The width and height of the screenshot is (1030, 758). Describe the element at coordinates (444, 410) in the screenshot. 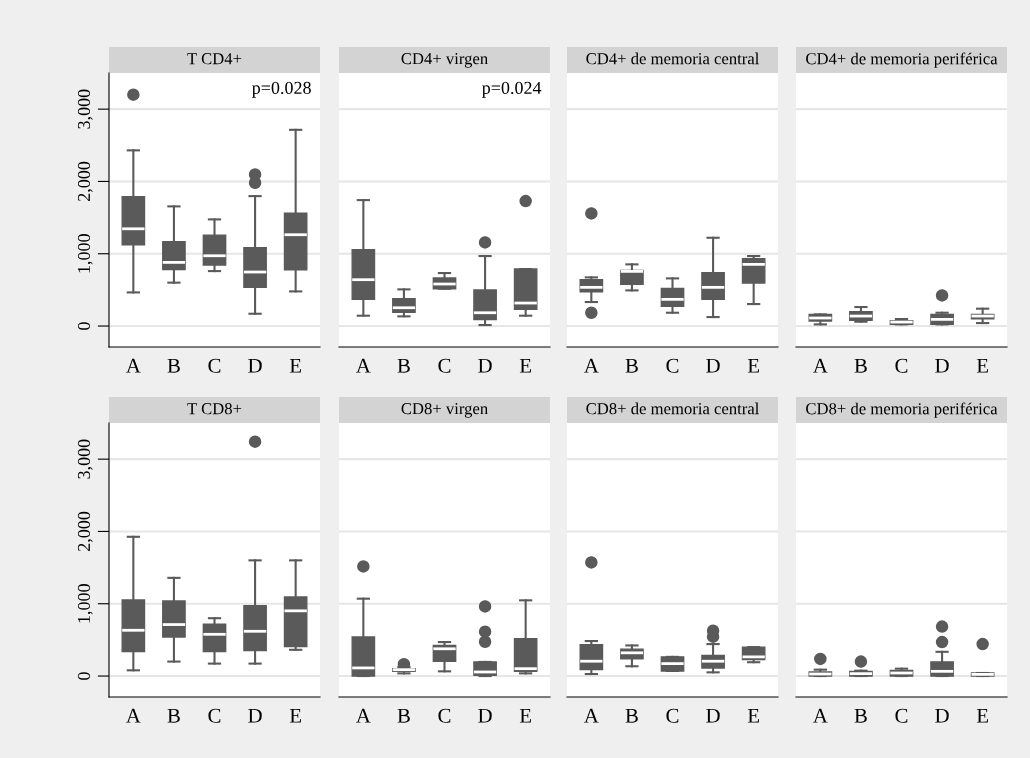

I see `chart-title: CD8+ virgen` at that location.